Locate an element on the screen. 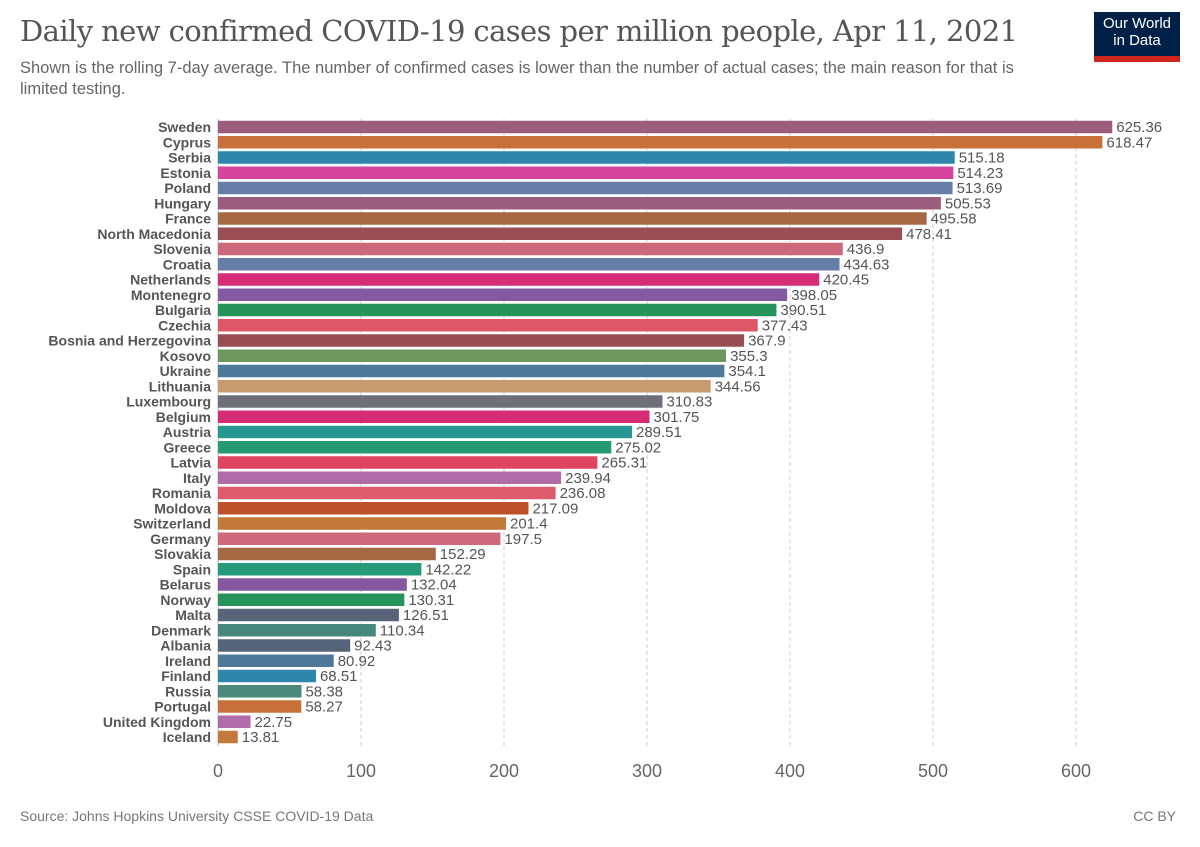 The height and width of the screenshot is (847, 1200). value-label: 398.05 is located at coordinates (814, 295).